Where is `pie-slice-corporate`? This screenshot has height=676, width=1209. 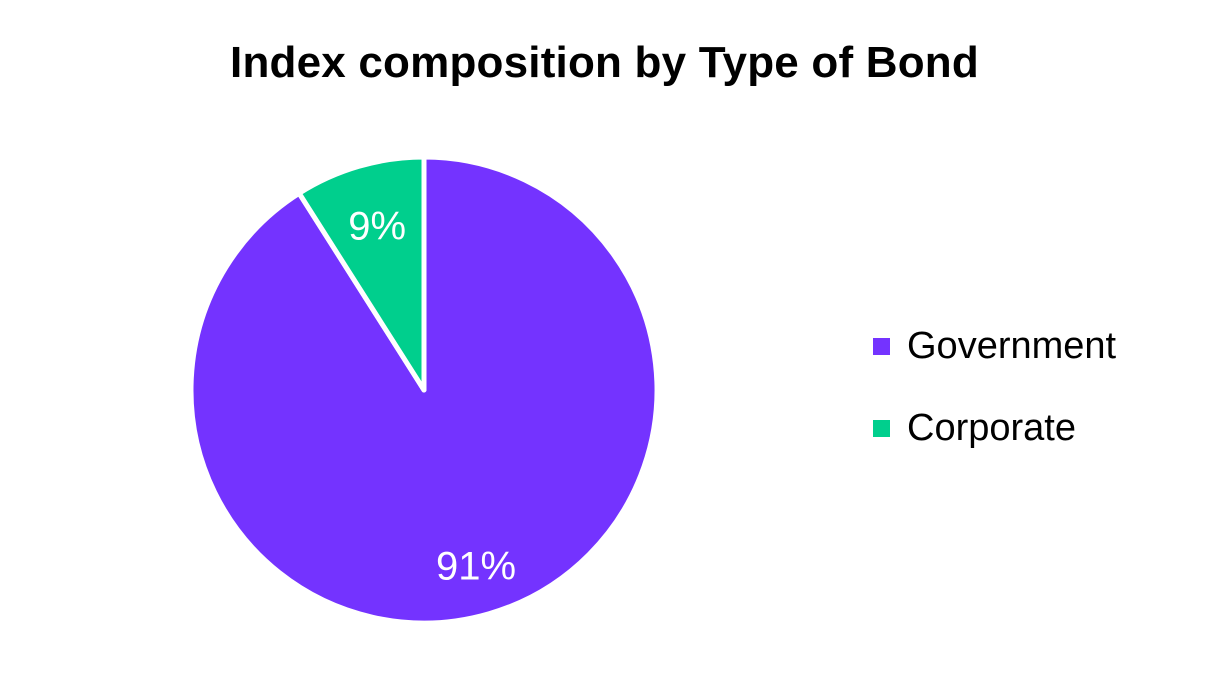 pie-slice-corporate is located at coordinates (361, 273).